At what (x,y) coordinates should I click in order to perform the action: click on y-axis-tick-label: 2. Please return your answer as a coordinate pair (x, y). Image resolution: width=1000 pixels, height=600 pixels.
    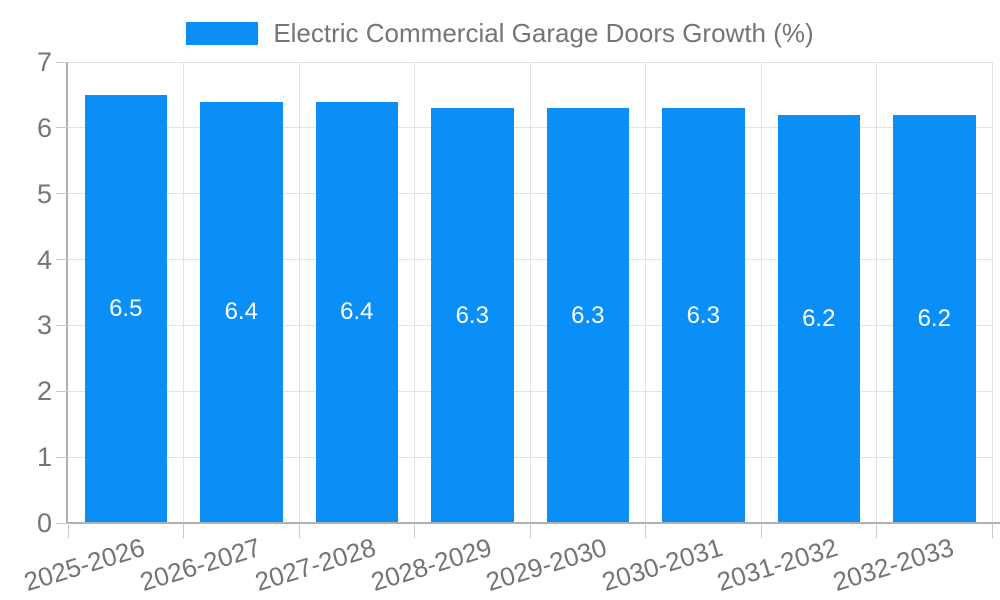
    Looking at the image, I should click on (44, 391).